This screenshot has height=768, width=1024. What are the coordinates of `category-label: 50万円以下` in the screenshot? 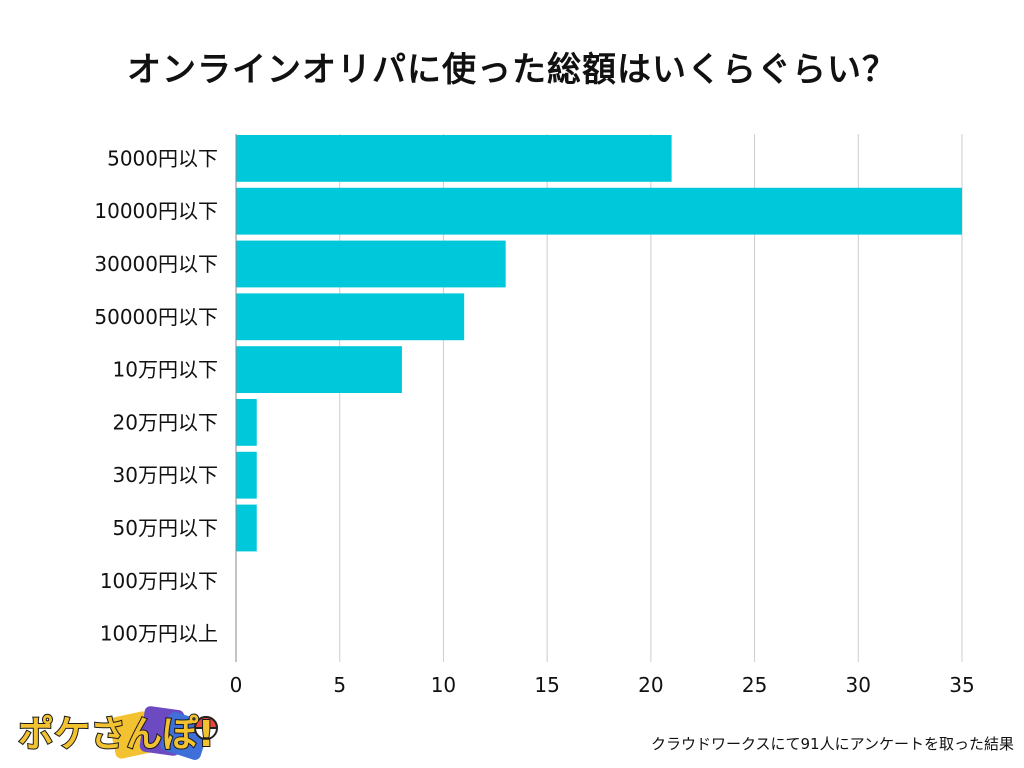 It's located at (165, 528).